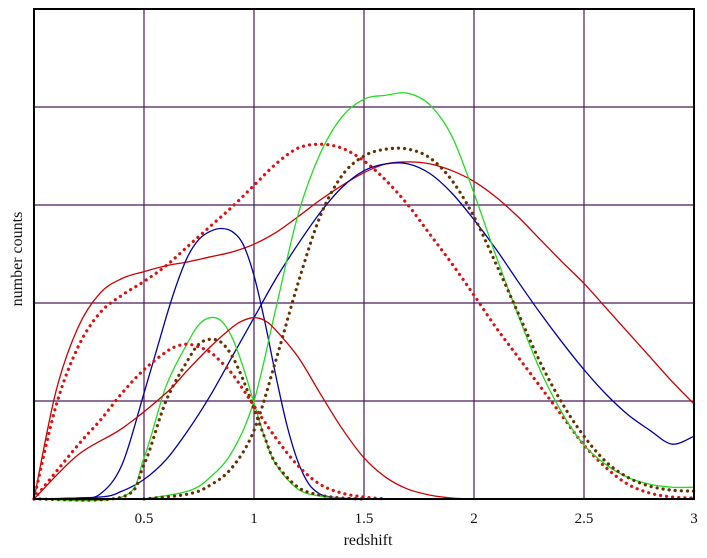  Describe the element at coordinates (584, 519) in the screenshot. I see `x-tick-label: 2.5` at that location.